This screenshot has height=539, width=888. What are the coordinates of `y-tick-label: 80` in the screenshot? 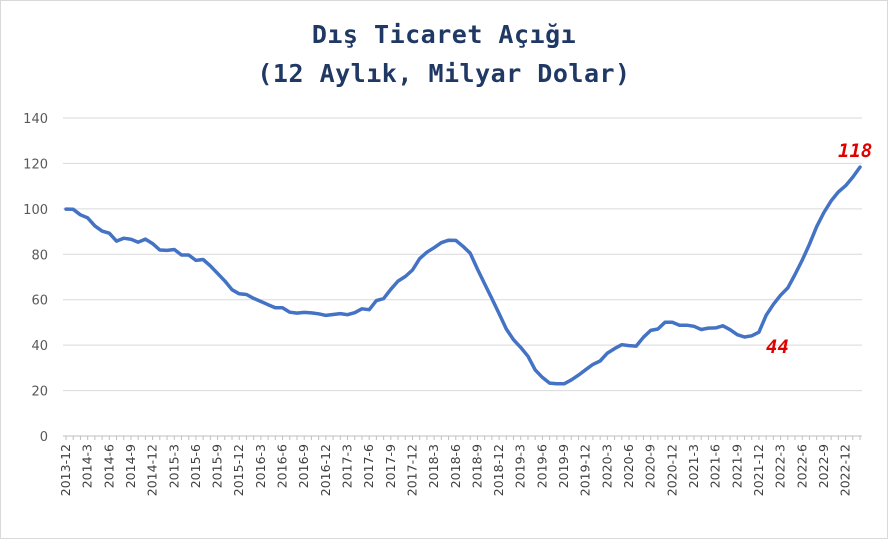 It's located at (39, 255).